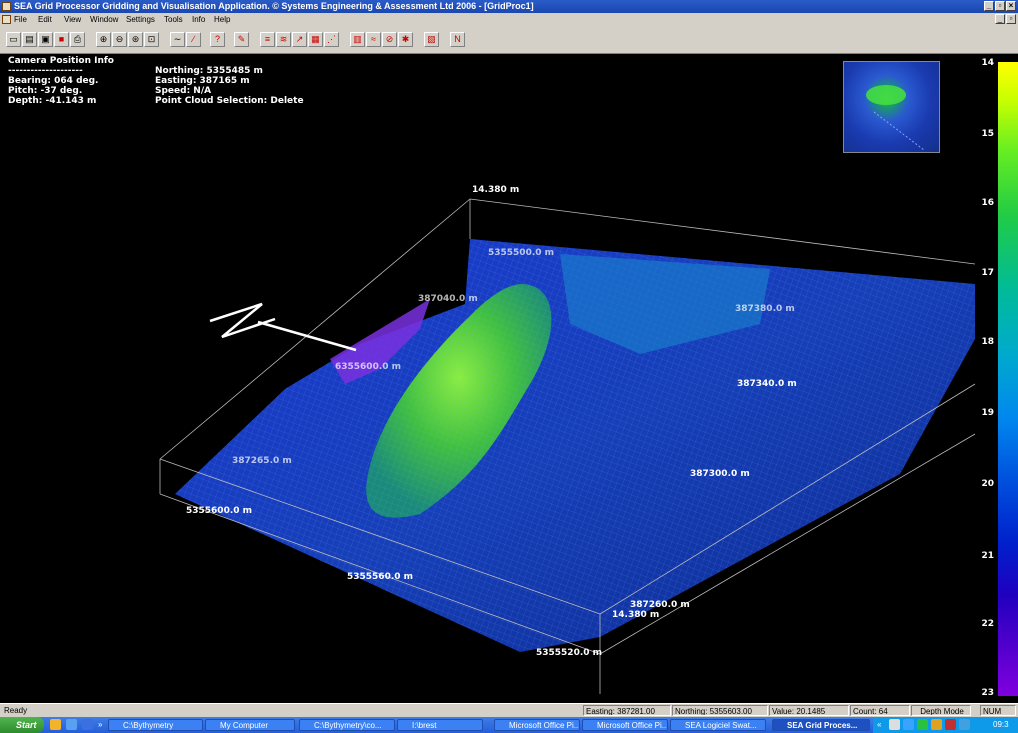  Describe the element at coordinates (987, 203) in the screenshot. I see `depth-tick: 16` at that location.